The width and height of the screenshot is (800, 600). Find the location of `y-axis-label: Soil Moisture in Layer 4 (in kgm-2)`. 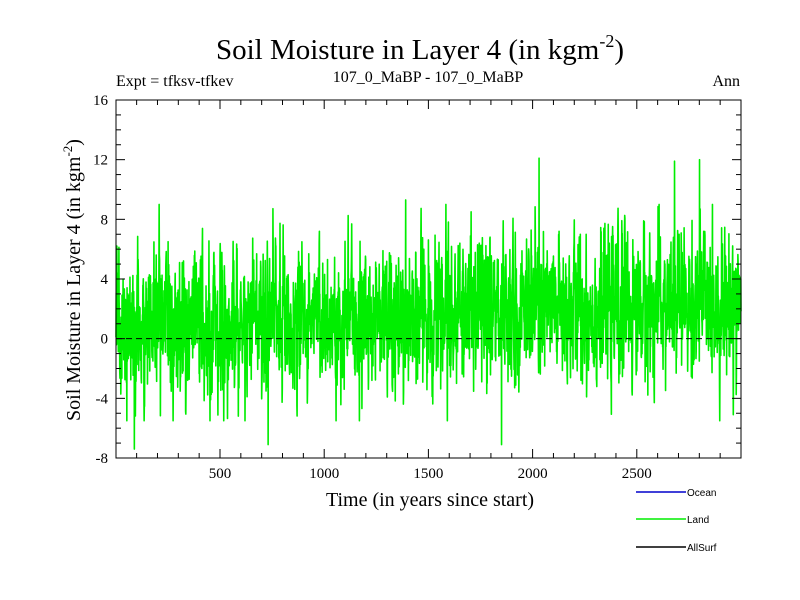

y-axis-label: Soil Moisture in Layer 4 (in kgm-2) is located at coordinates (72, 280).